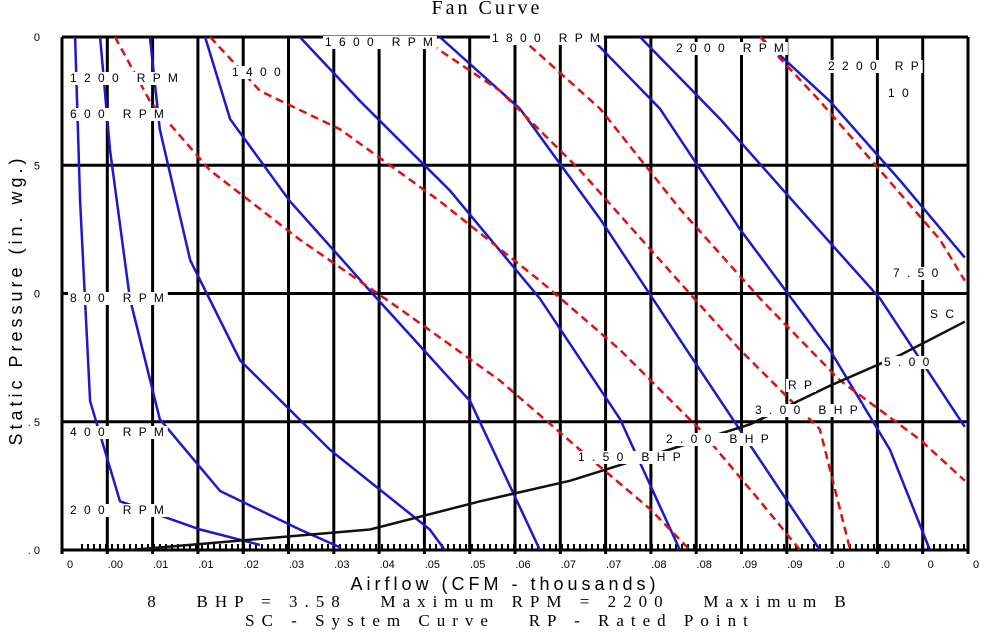 Image resolution: width=1000 pixels, height=638 pixels. I want to click on annotation: 4 0 0 R P M, so click(118, 432).